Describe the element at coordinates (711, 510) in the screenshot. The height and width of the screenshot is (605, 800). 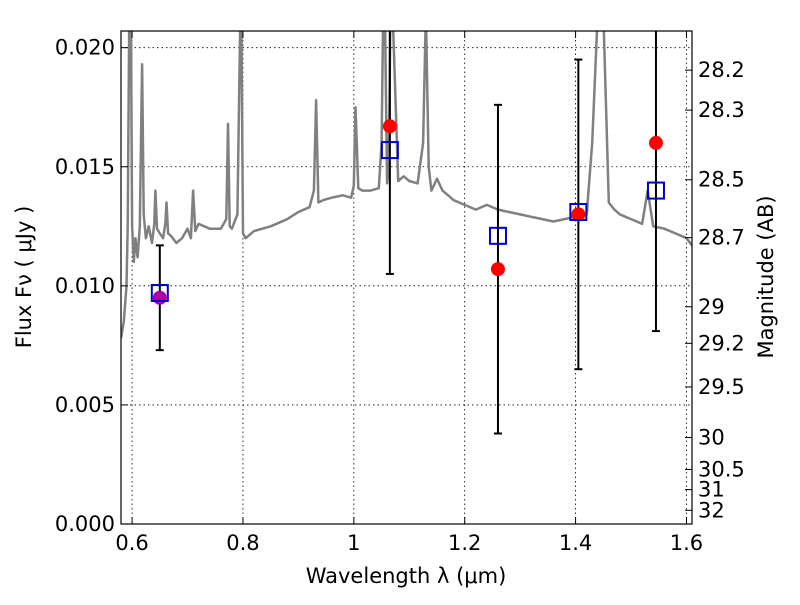
I see `magnitude-tick-label: 32` at that location.